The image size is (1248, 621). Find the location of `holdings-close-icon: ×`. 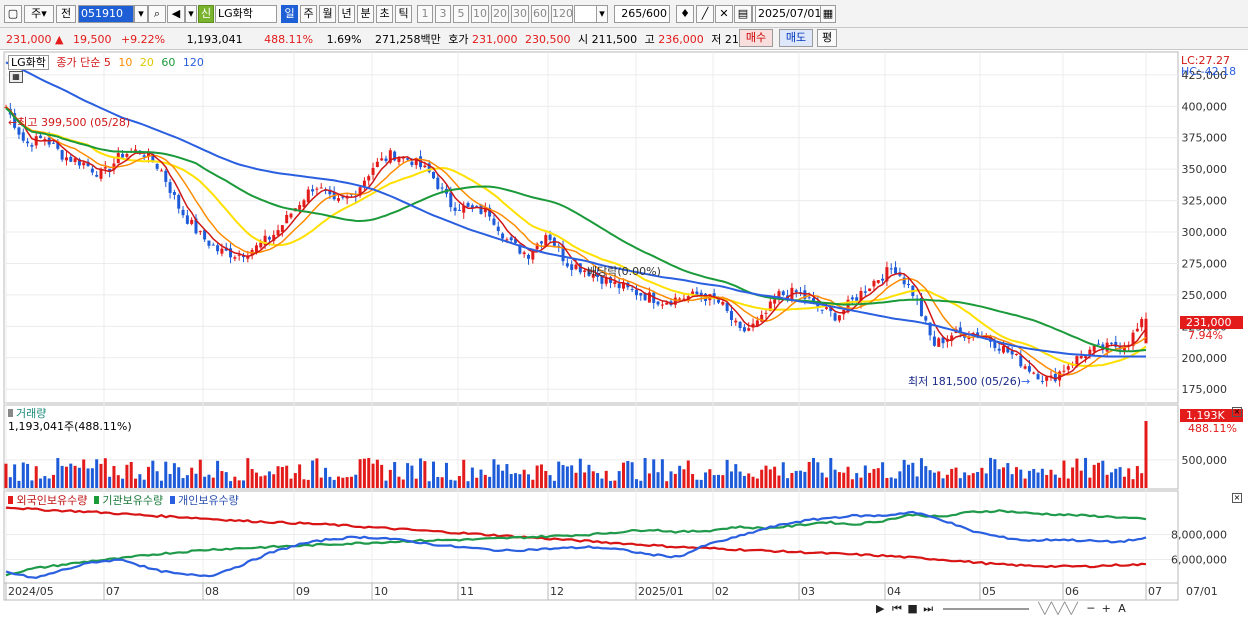

holdings-close-icon: × is located at coordinates (1237, 498).